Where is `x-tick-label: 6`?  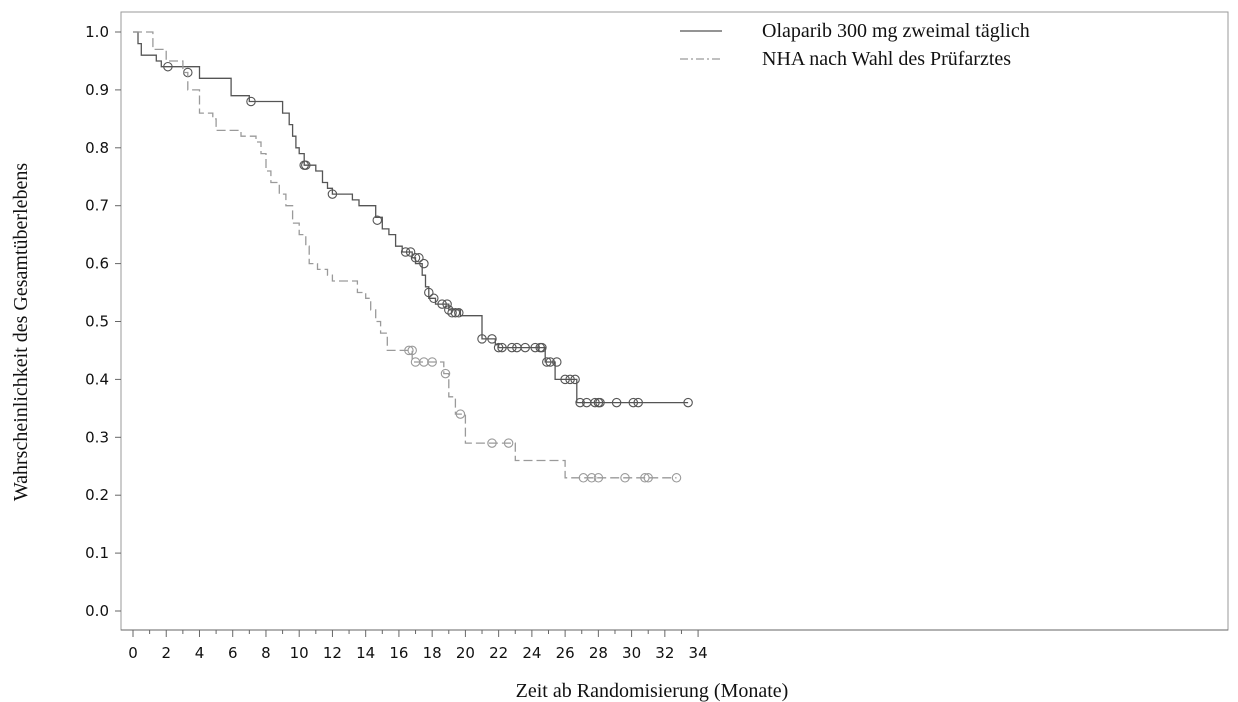
x-tick-label: 6 is located at coordinates (233, 653).